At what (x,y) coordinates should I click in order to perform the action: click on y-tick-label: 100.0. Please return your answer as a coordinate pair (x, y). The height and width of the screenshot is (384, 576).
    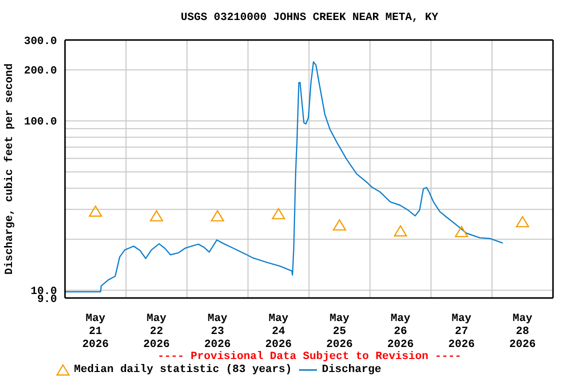
    Looking at the image, I should click on (40, 122).